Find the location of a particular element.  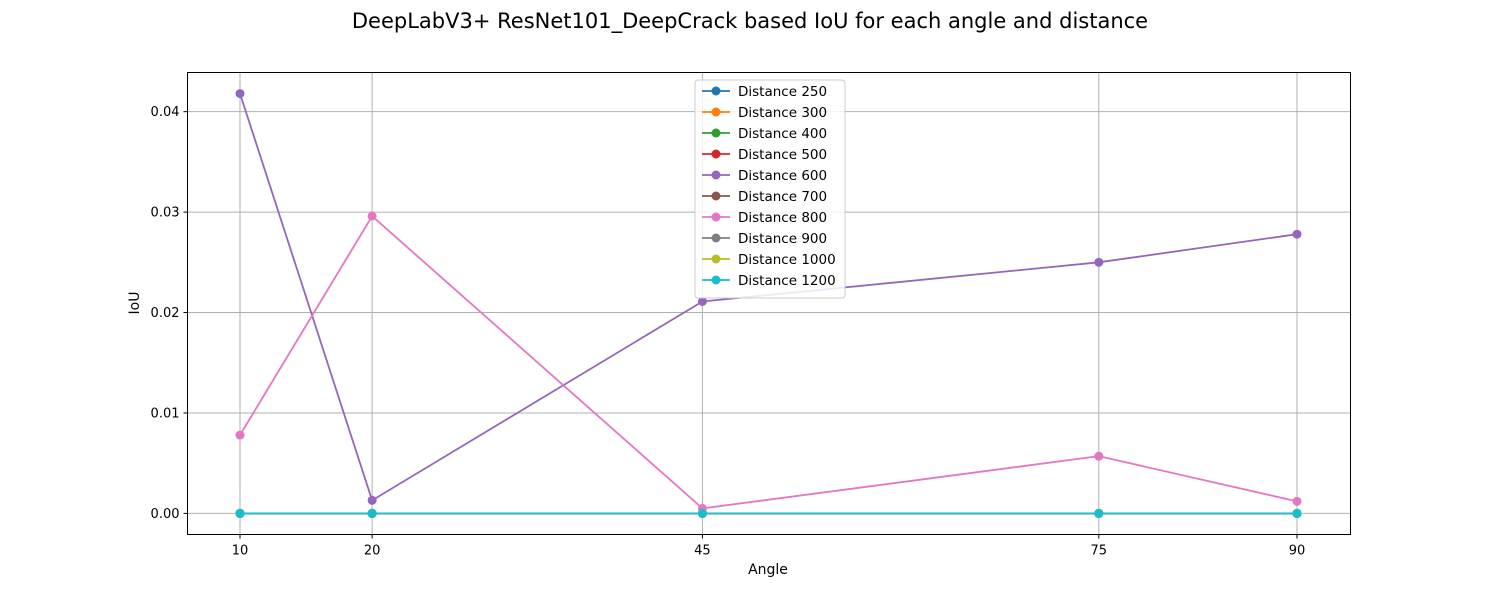

legend-label: Distance 700 is located at coordinates (782, 197).